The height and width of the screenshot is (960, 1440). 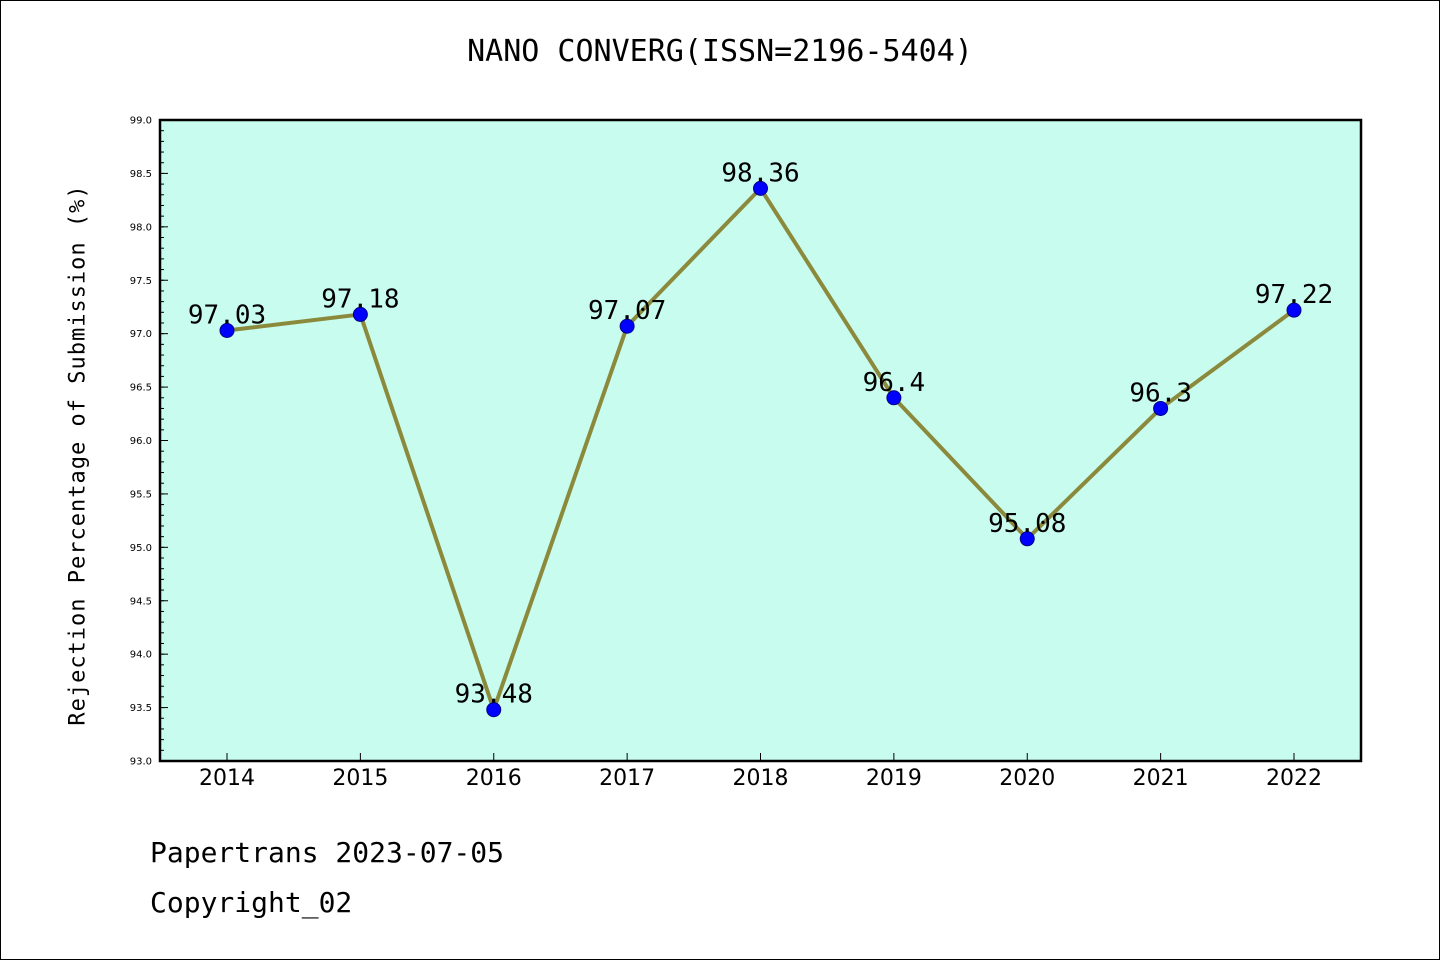 I want to click on x-tick-label: 2014, so click(x=227, y=778).